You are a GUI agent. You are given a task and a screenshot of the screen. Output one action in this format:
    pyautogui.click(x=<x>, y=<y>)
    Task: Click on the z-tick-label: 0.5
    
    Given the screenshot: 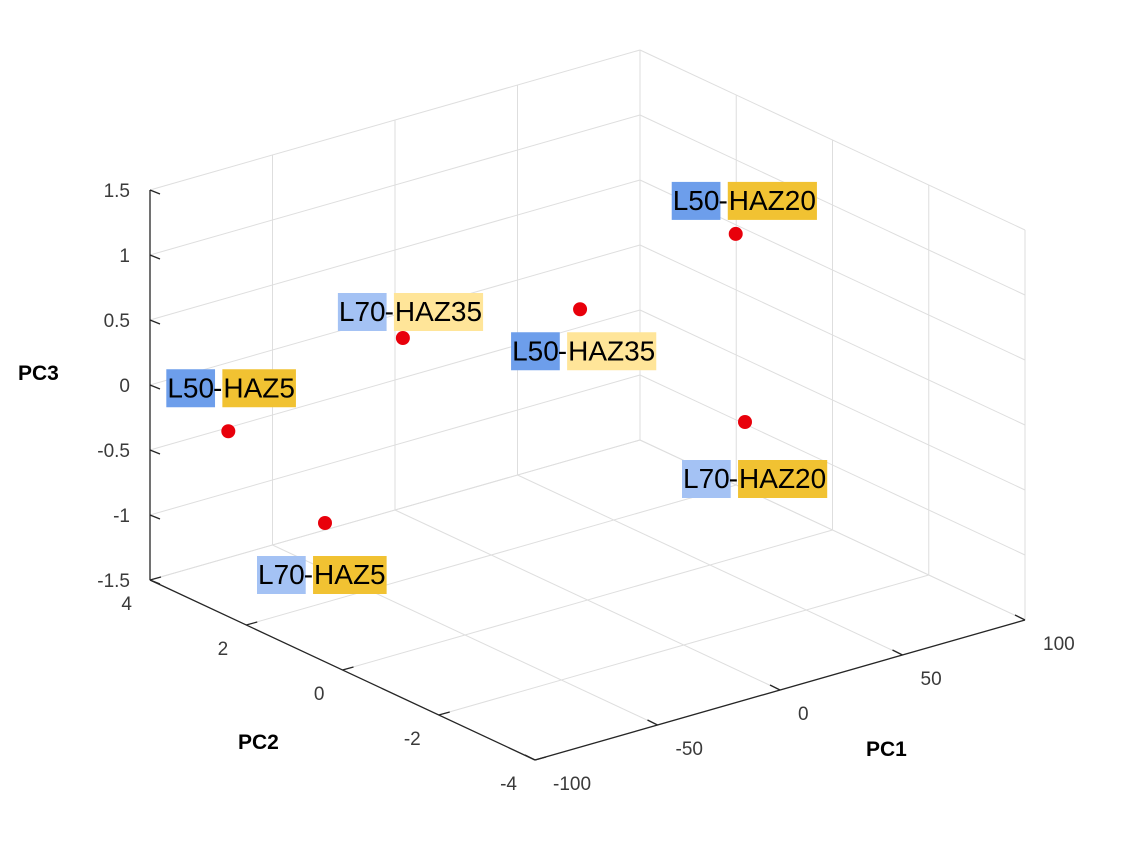 What is the action you would take?
    pyautogui.click(x=117, y=321)
    